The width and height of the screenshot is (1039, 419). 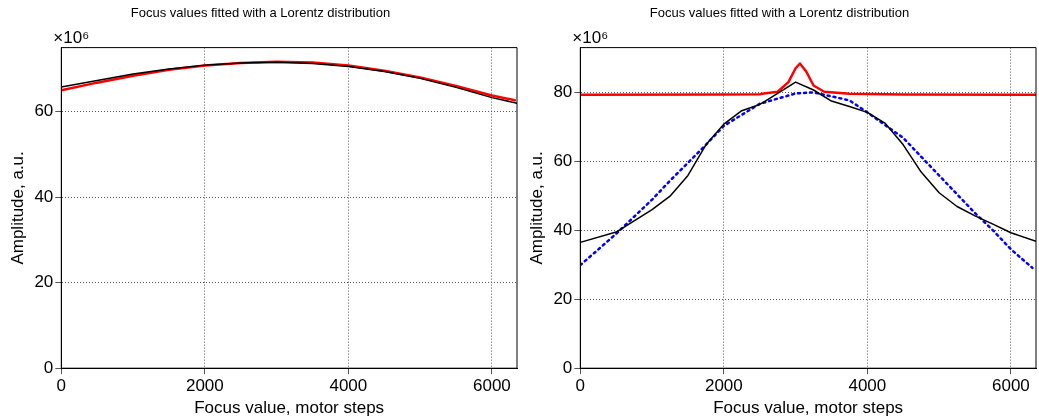 What do you see at coordinates (563, 92) in the screenshot?
I see `y-tick-label: 80` at bounding box center [563, 92].